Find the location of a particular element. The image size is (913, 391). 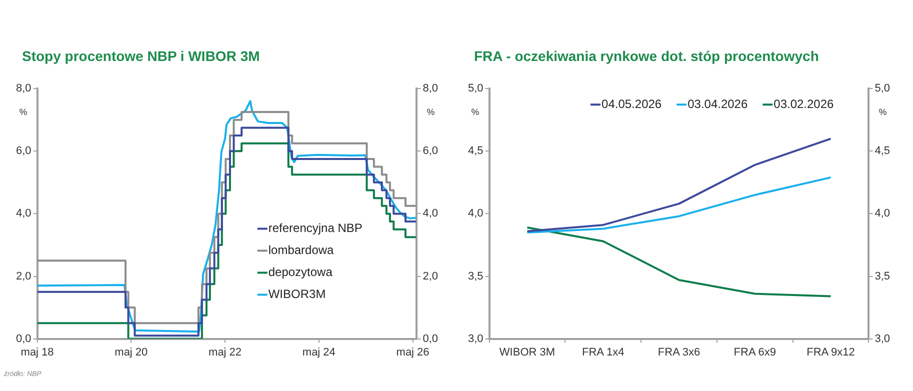

legend-label: 04.05.2026 is located at coordinates (632, 103).